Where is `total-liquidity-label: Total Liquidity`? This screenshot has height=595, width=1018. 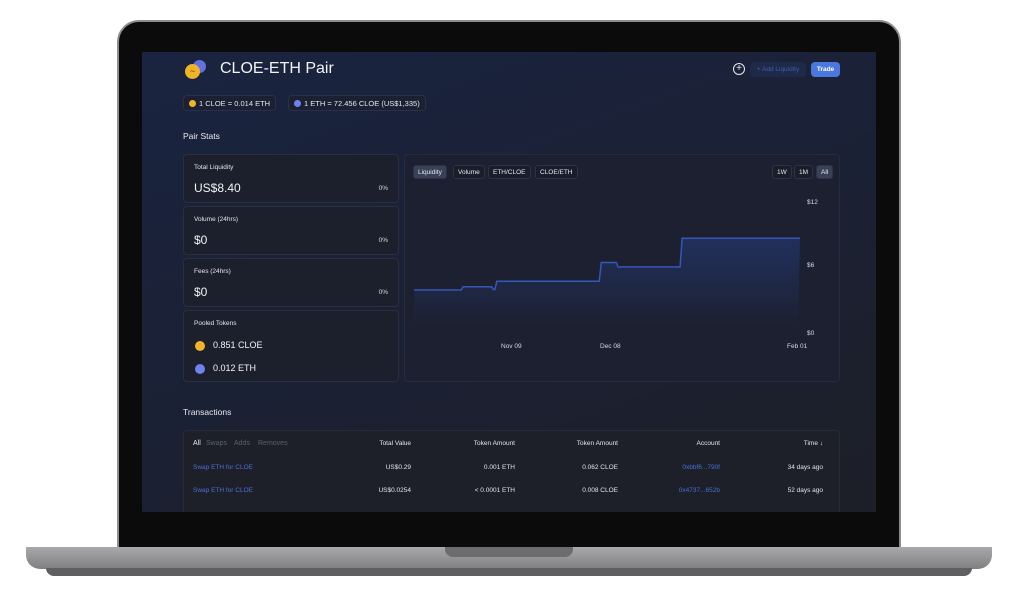 total-liquidity-label: Total Liquidity is located at coordinates (214, 167).